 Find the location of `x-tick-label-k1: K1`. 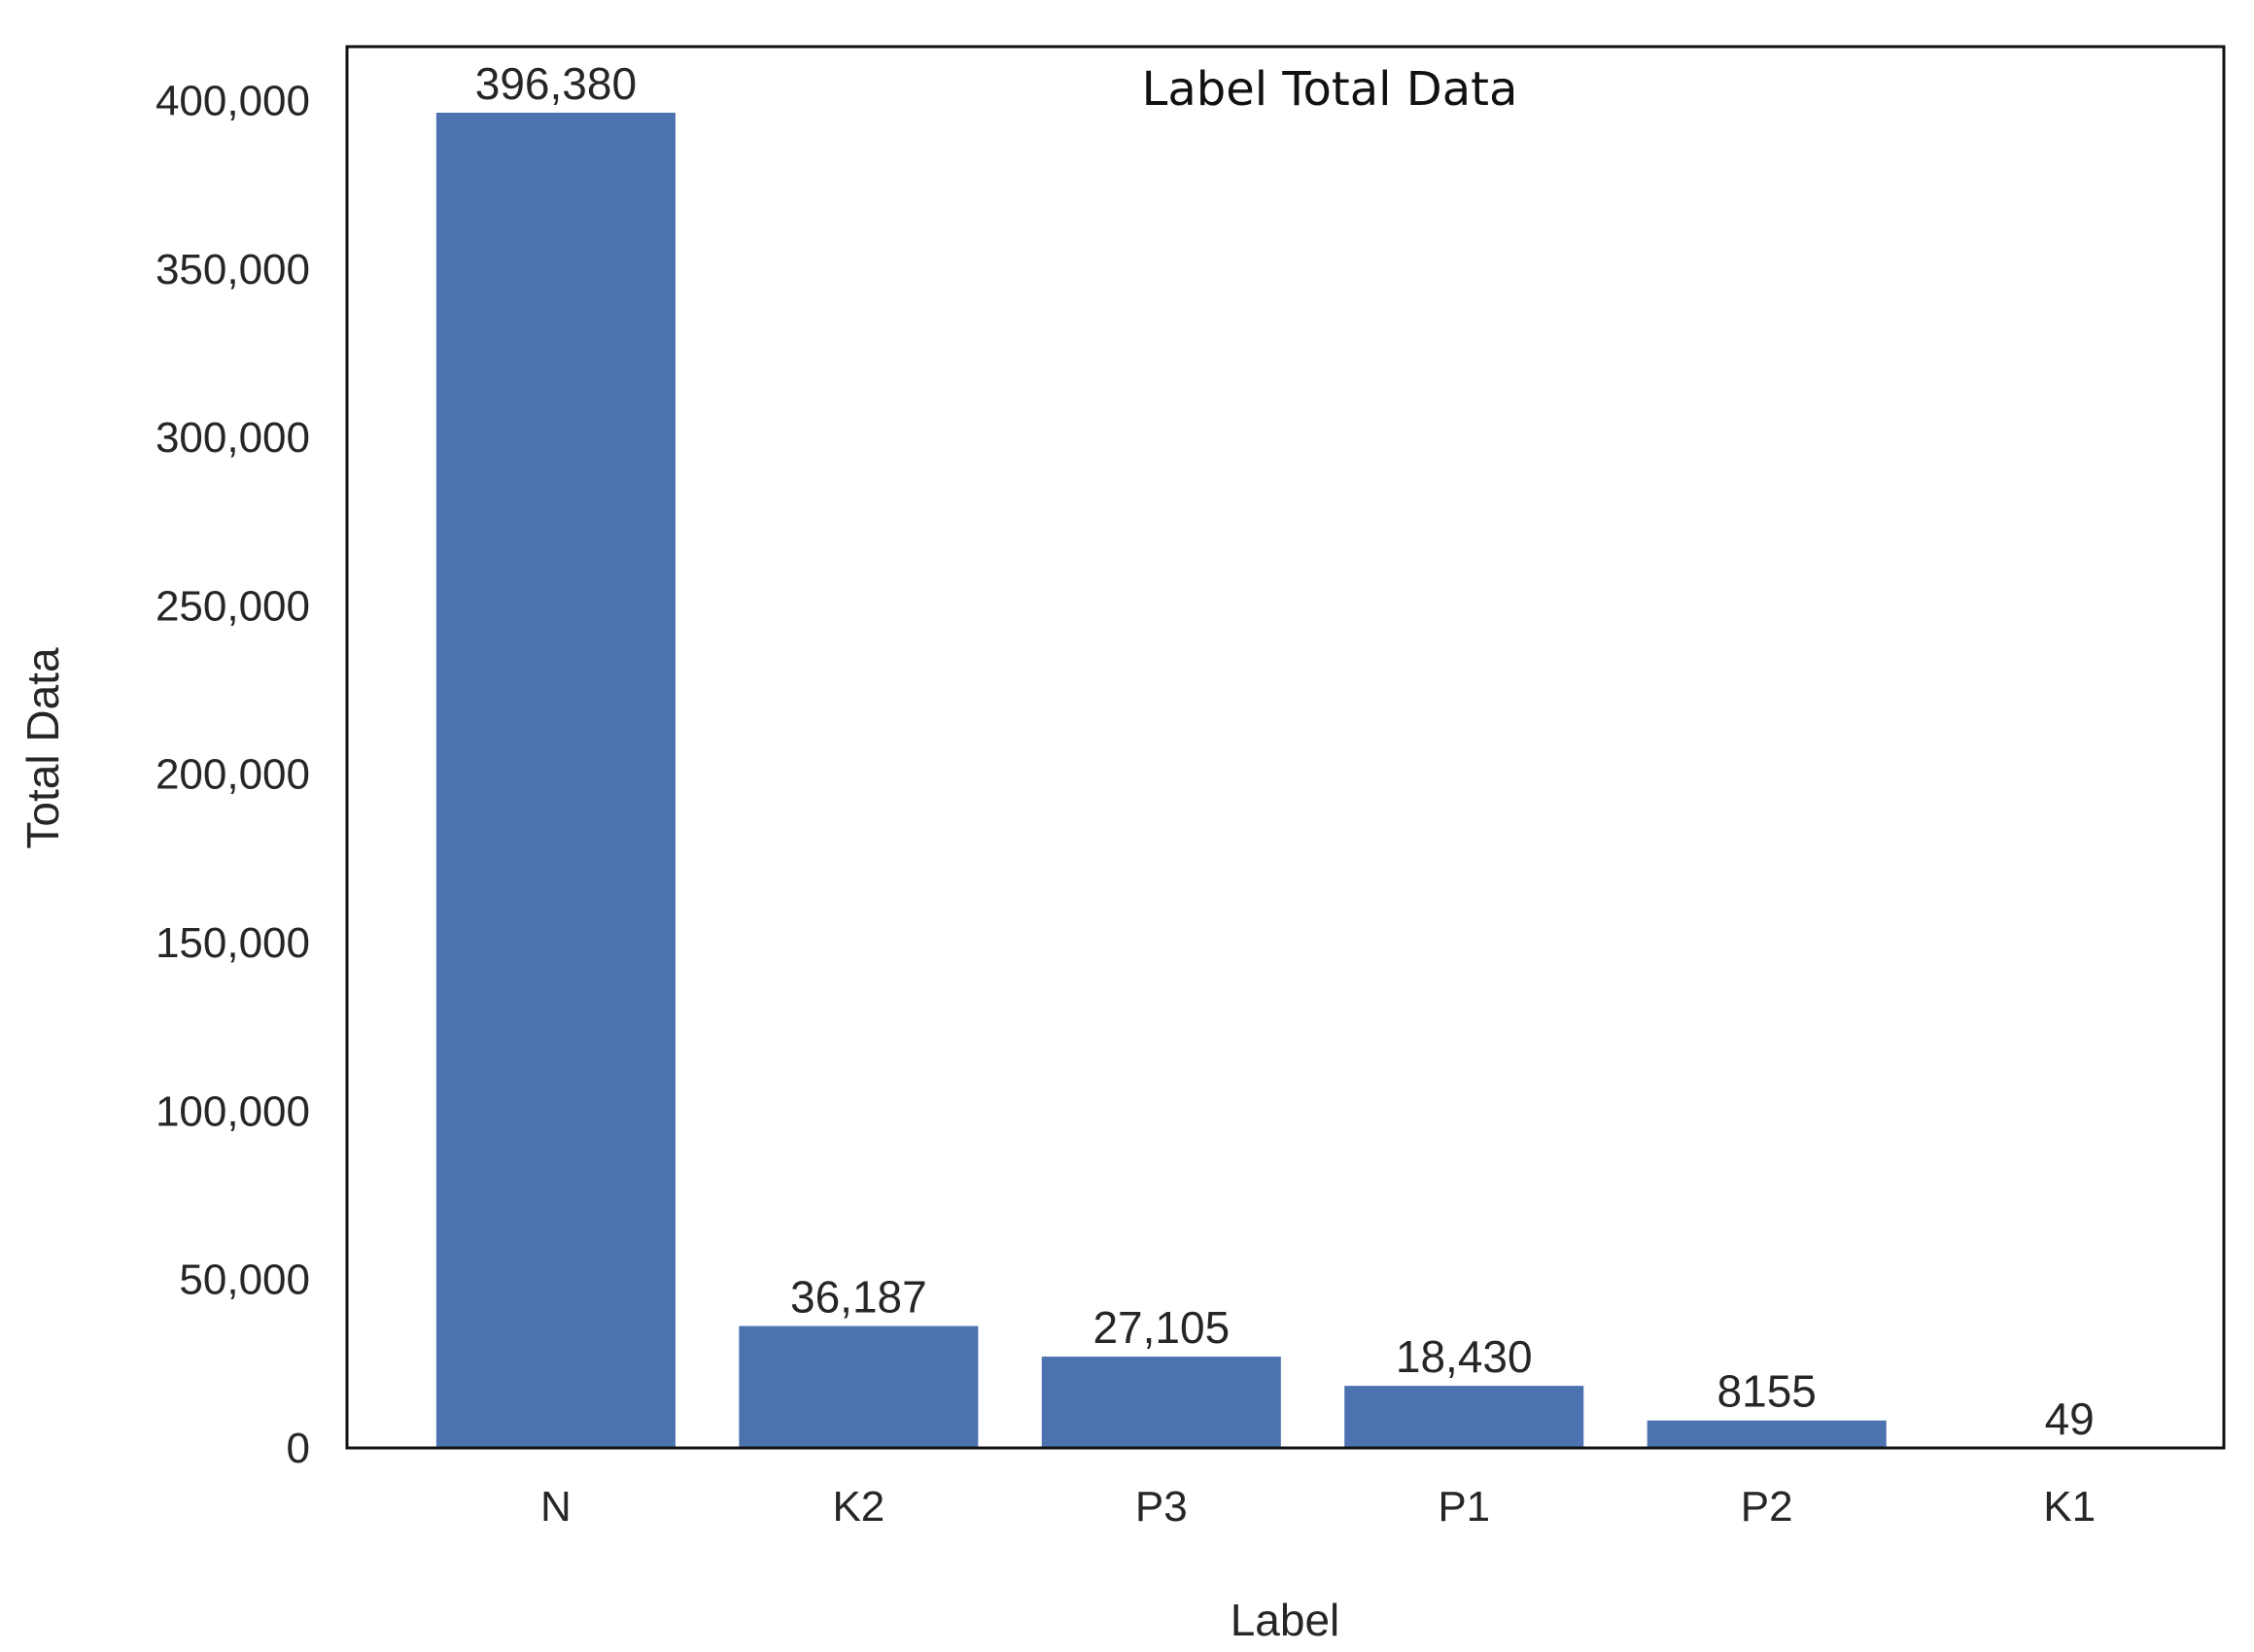

x-tick-label-k1: K1 is located at coordinates (2069, 1507).